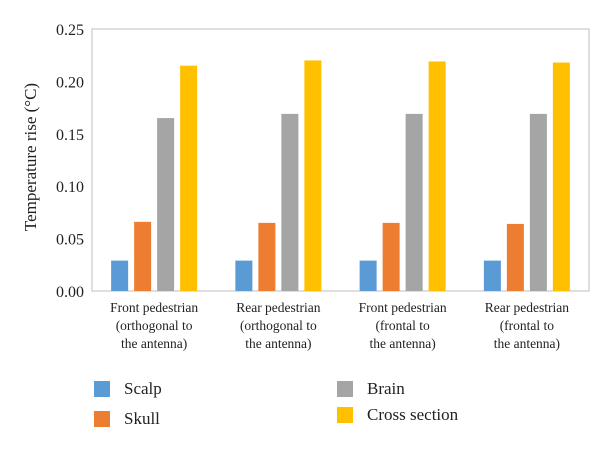 This screenshot has height=449, width=600. What do you see at coordinates (143, 388) in the screenshot?
I see `legend-label-scalp: Scalp` at bounding box center [143, 388].